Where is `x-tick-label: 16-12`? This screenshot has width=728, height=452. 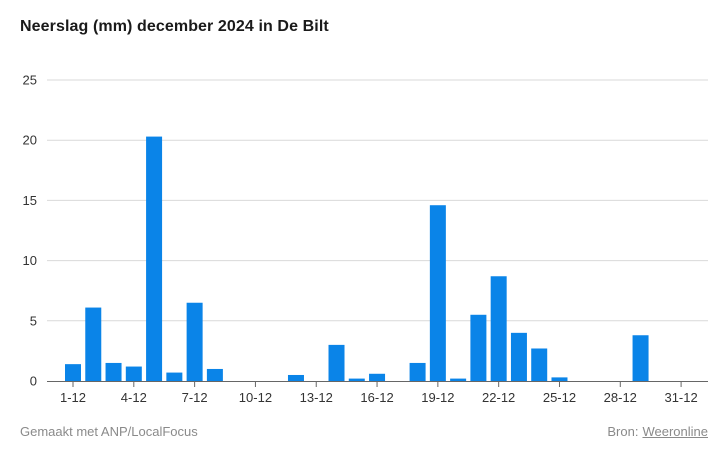 x-tick-label: 16-12 is located at coordinates (376, 397).